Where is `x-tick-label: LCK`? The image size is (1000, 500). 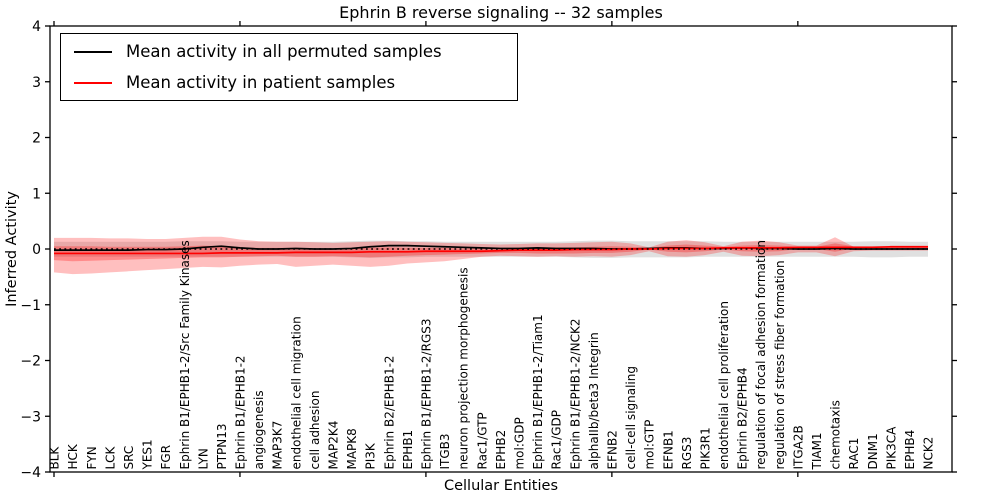 x-tick-label: LCK is located at coordinates (110, 457).